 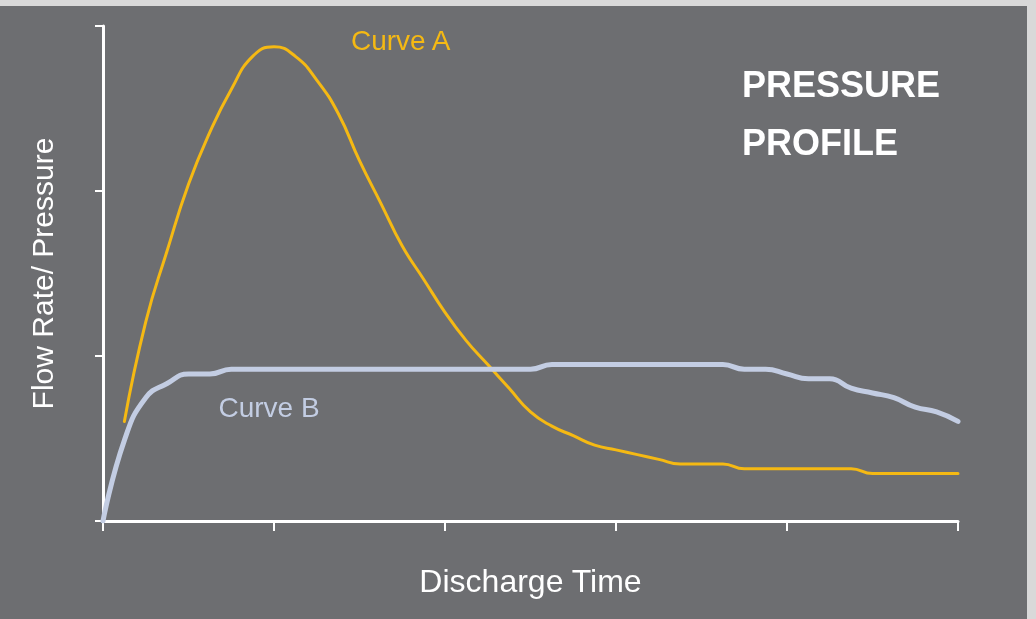 What do you see at coordinates (400, 41) in the screenshot?
I see `series-label: Curve A` at bounding box center [400, 41].